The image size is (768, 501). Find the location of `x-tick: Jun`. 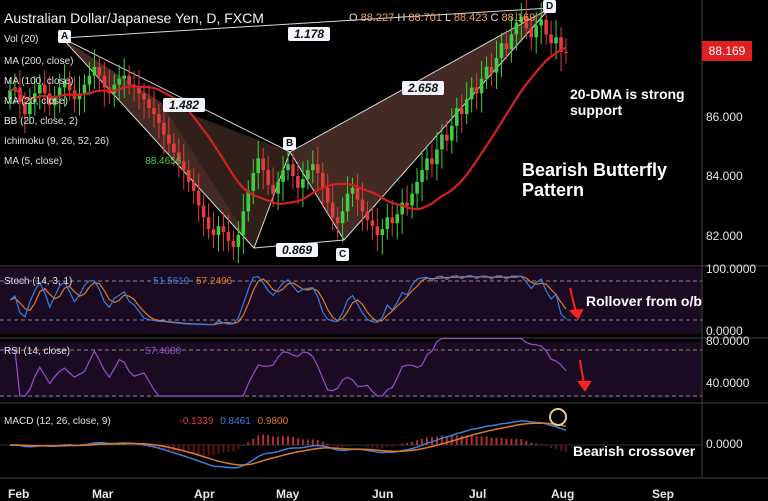

x-tick: Jun is located at coordinates (383, 494).